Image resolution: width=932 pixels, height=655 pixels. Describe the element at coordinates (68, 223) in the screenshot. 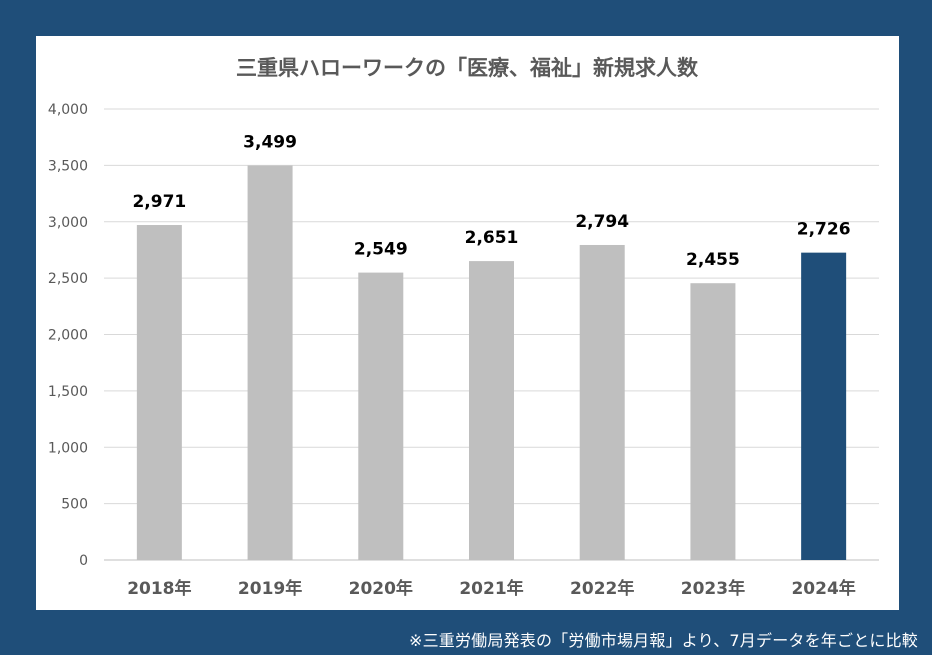

I see `y-tick-label: 3,000` at that location.